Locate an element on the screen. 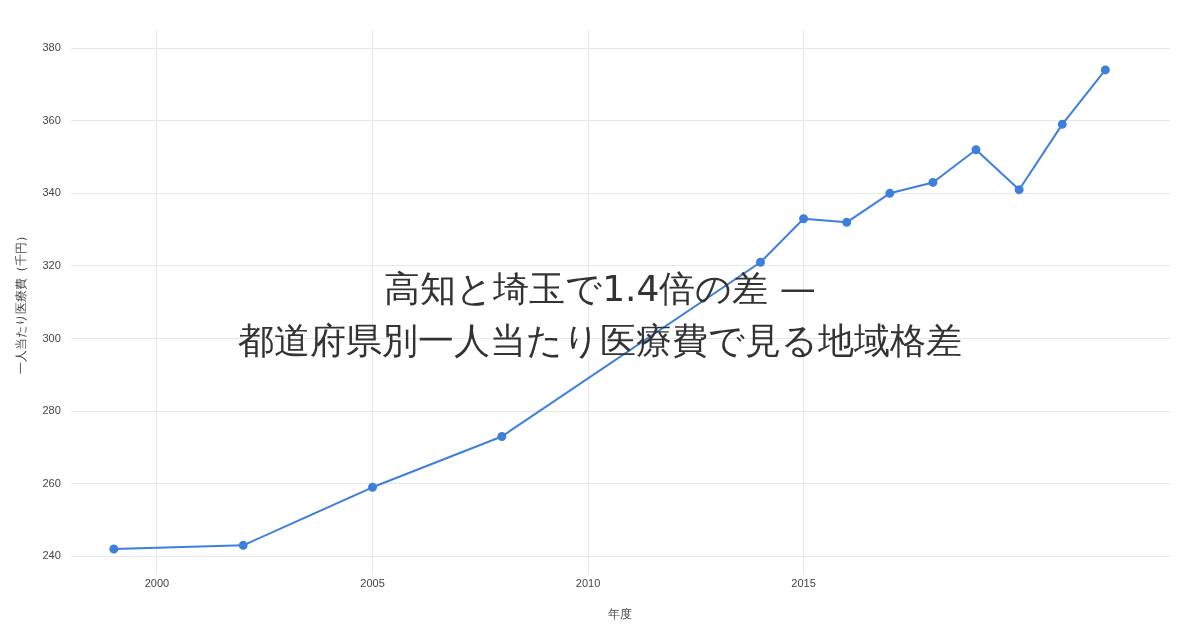 This screenshot has height=630, width=1200. y-tick-label: 300 is located at coordinates (51, 337).